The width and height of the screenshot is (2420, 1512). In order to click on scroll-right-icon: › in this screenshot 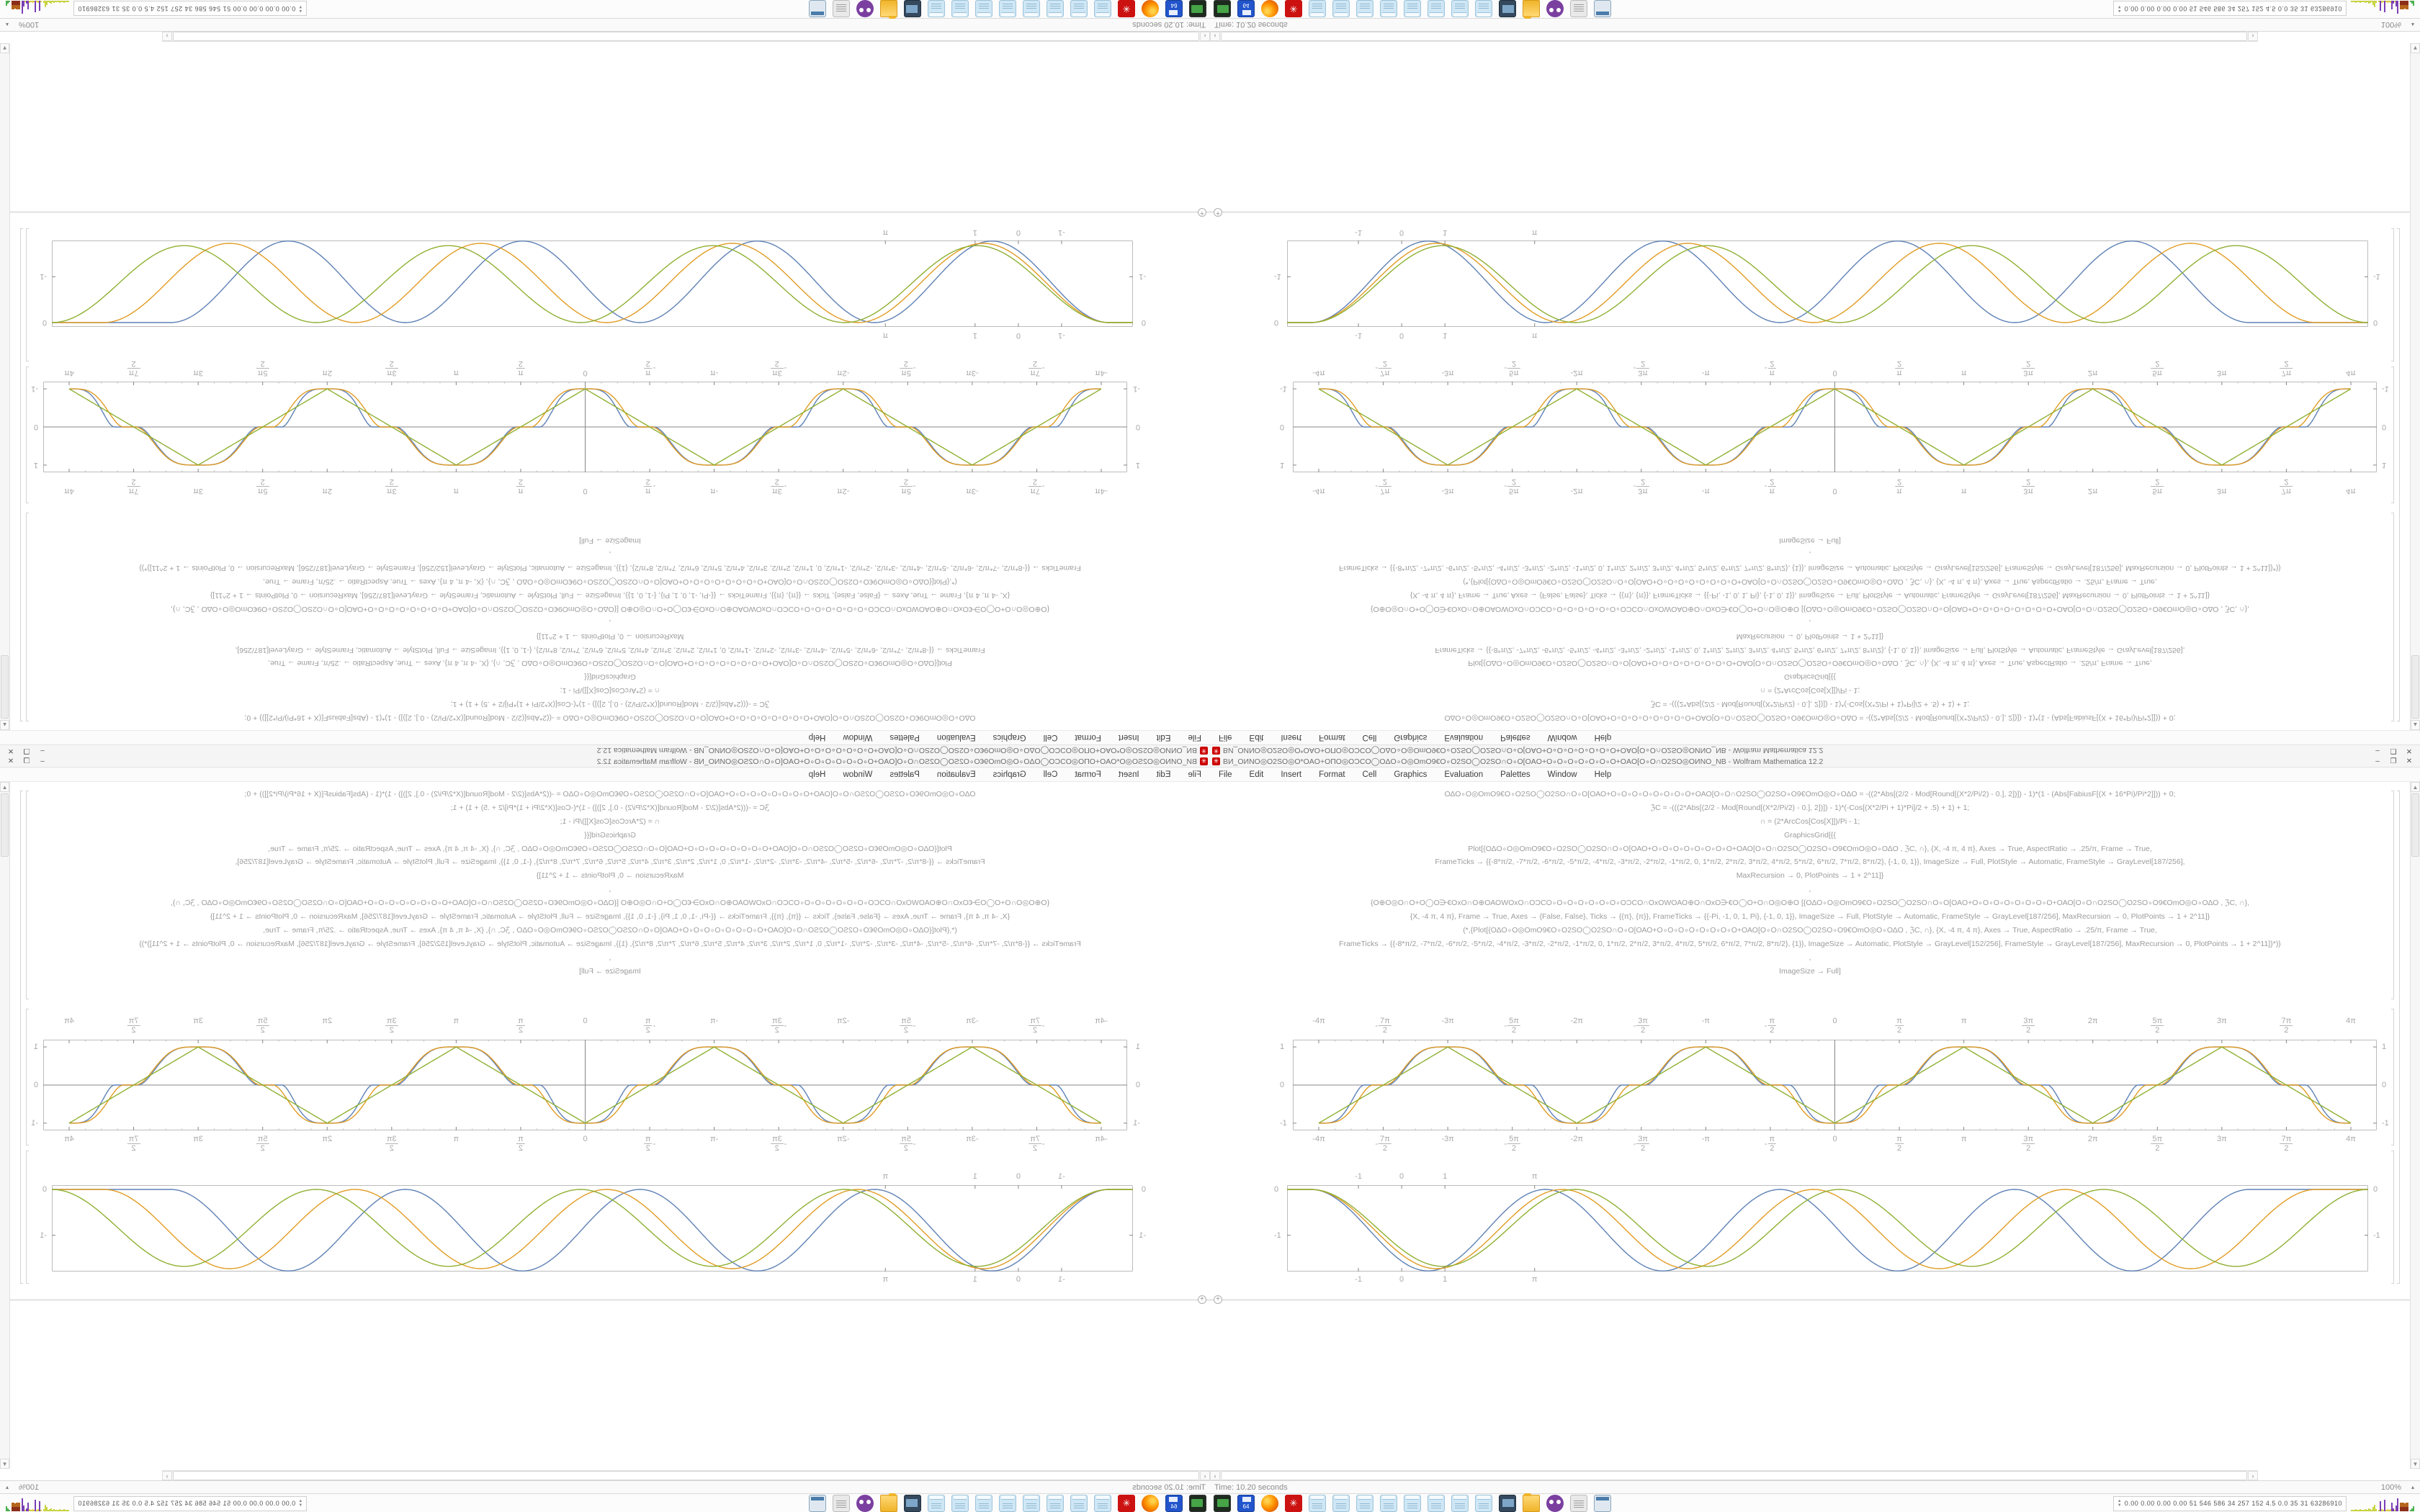, I will do `click(2253, 36)`.